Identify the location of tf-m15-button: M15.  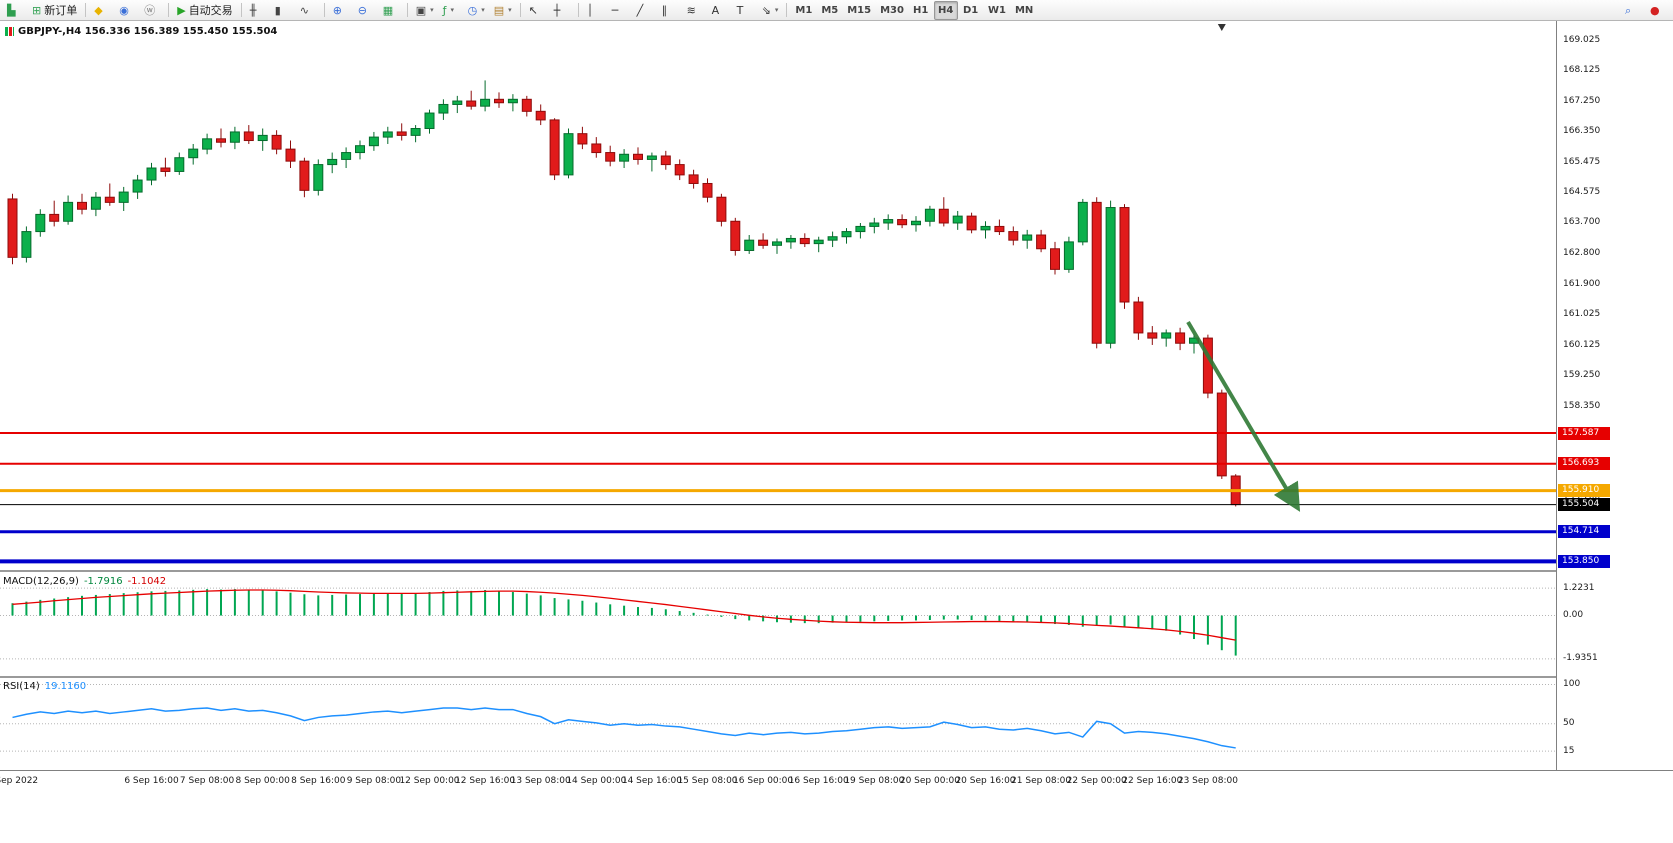
(859, 10).